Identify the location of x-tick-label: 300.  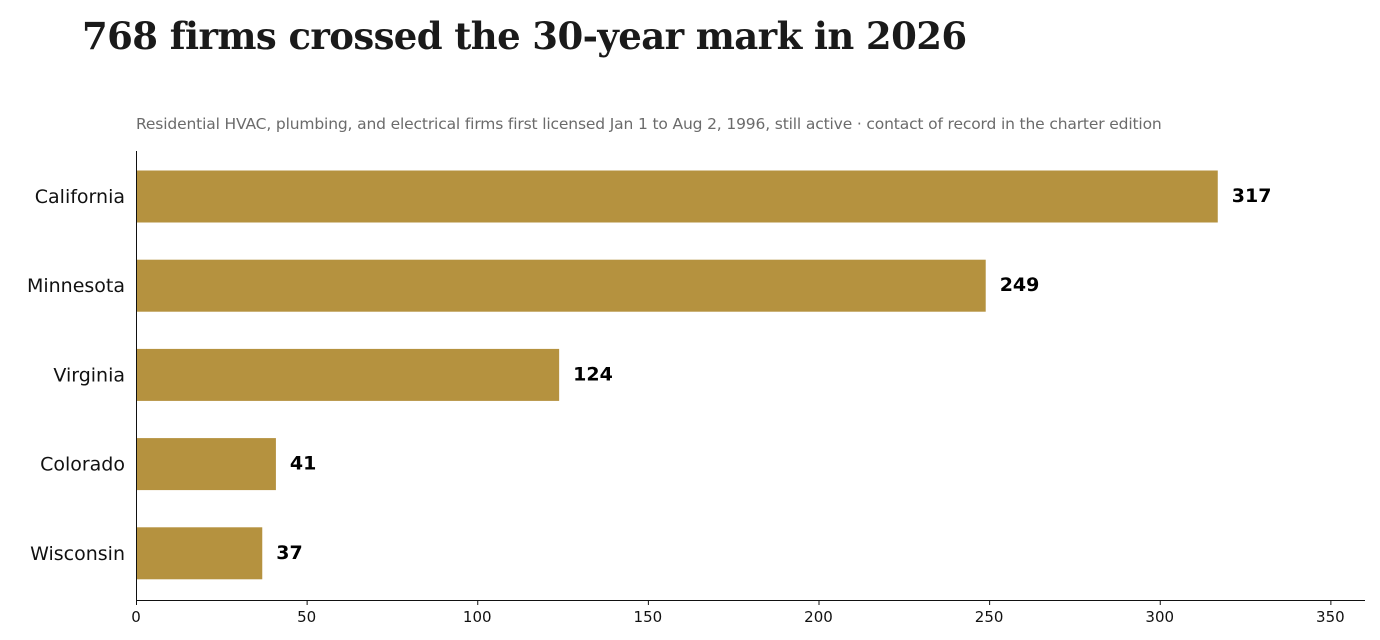
(1159, 617).